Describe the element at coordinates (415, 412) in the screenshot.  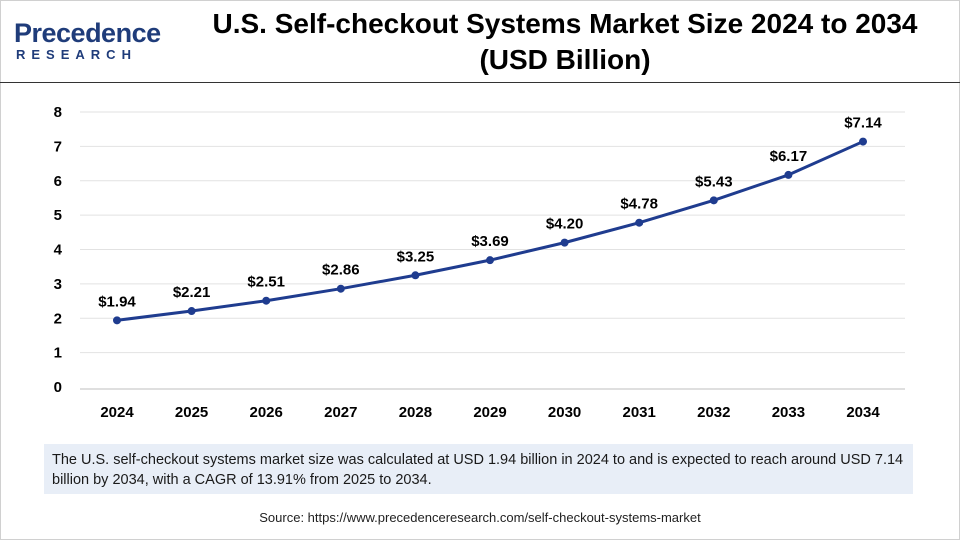
I see `x-tick-label: 2028` at that location.